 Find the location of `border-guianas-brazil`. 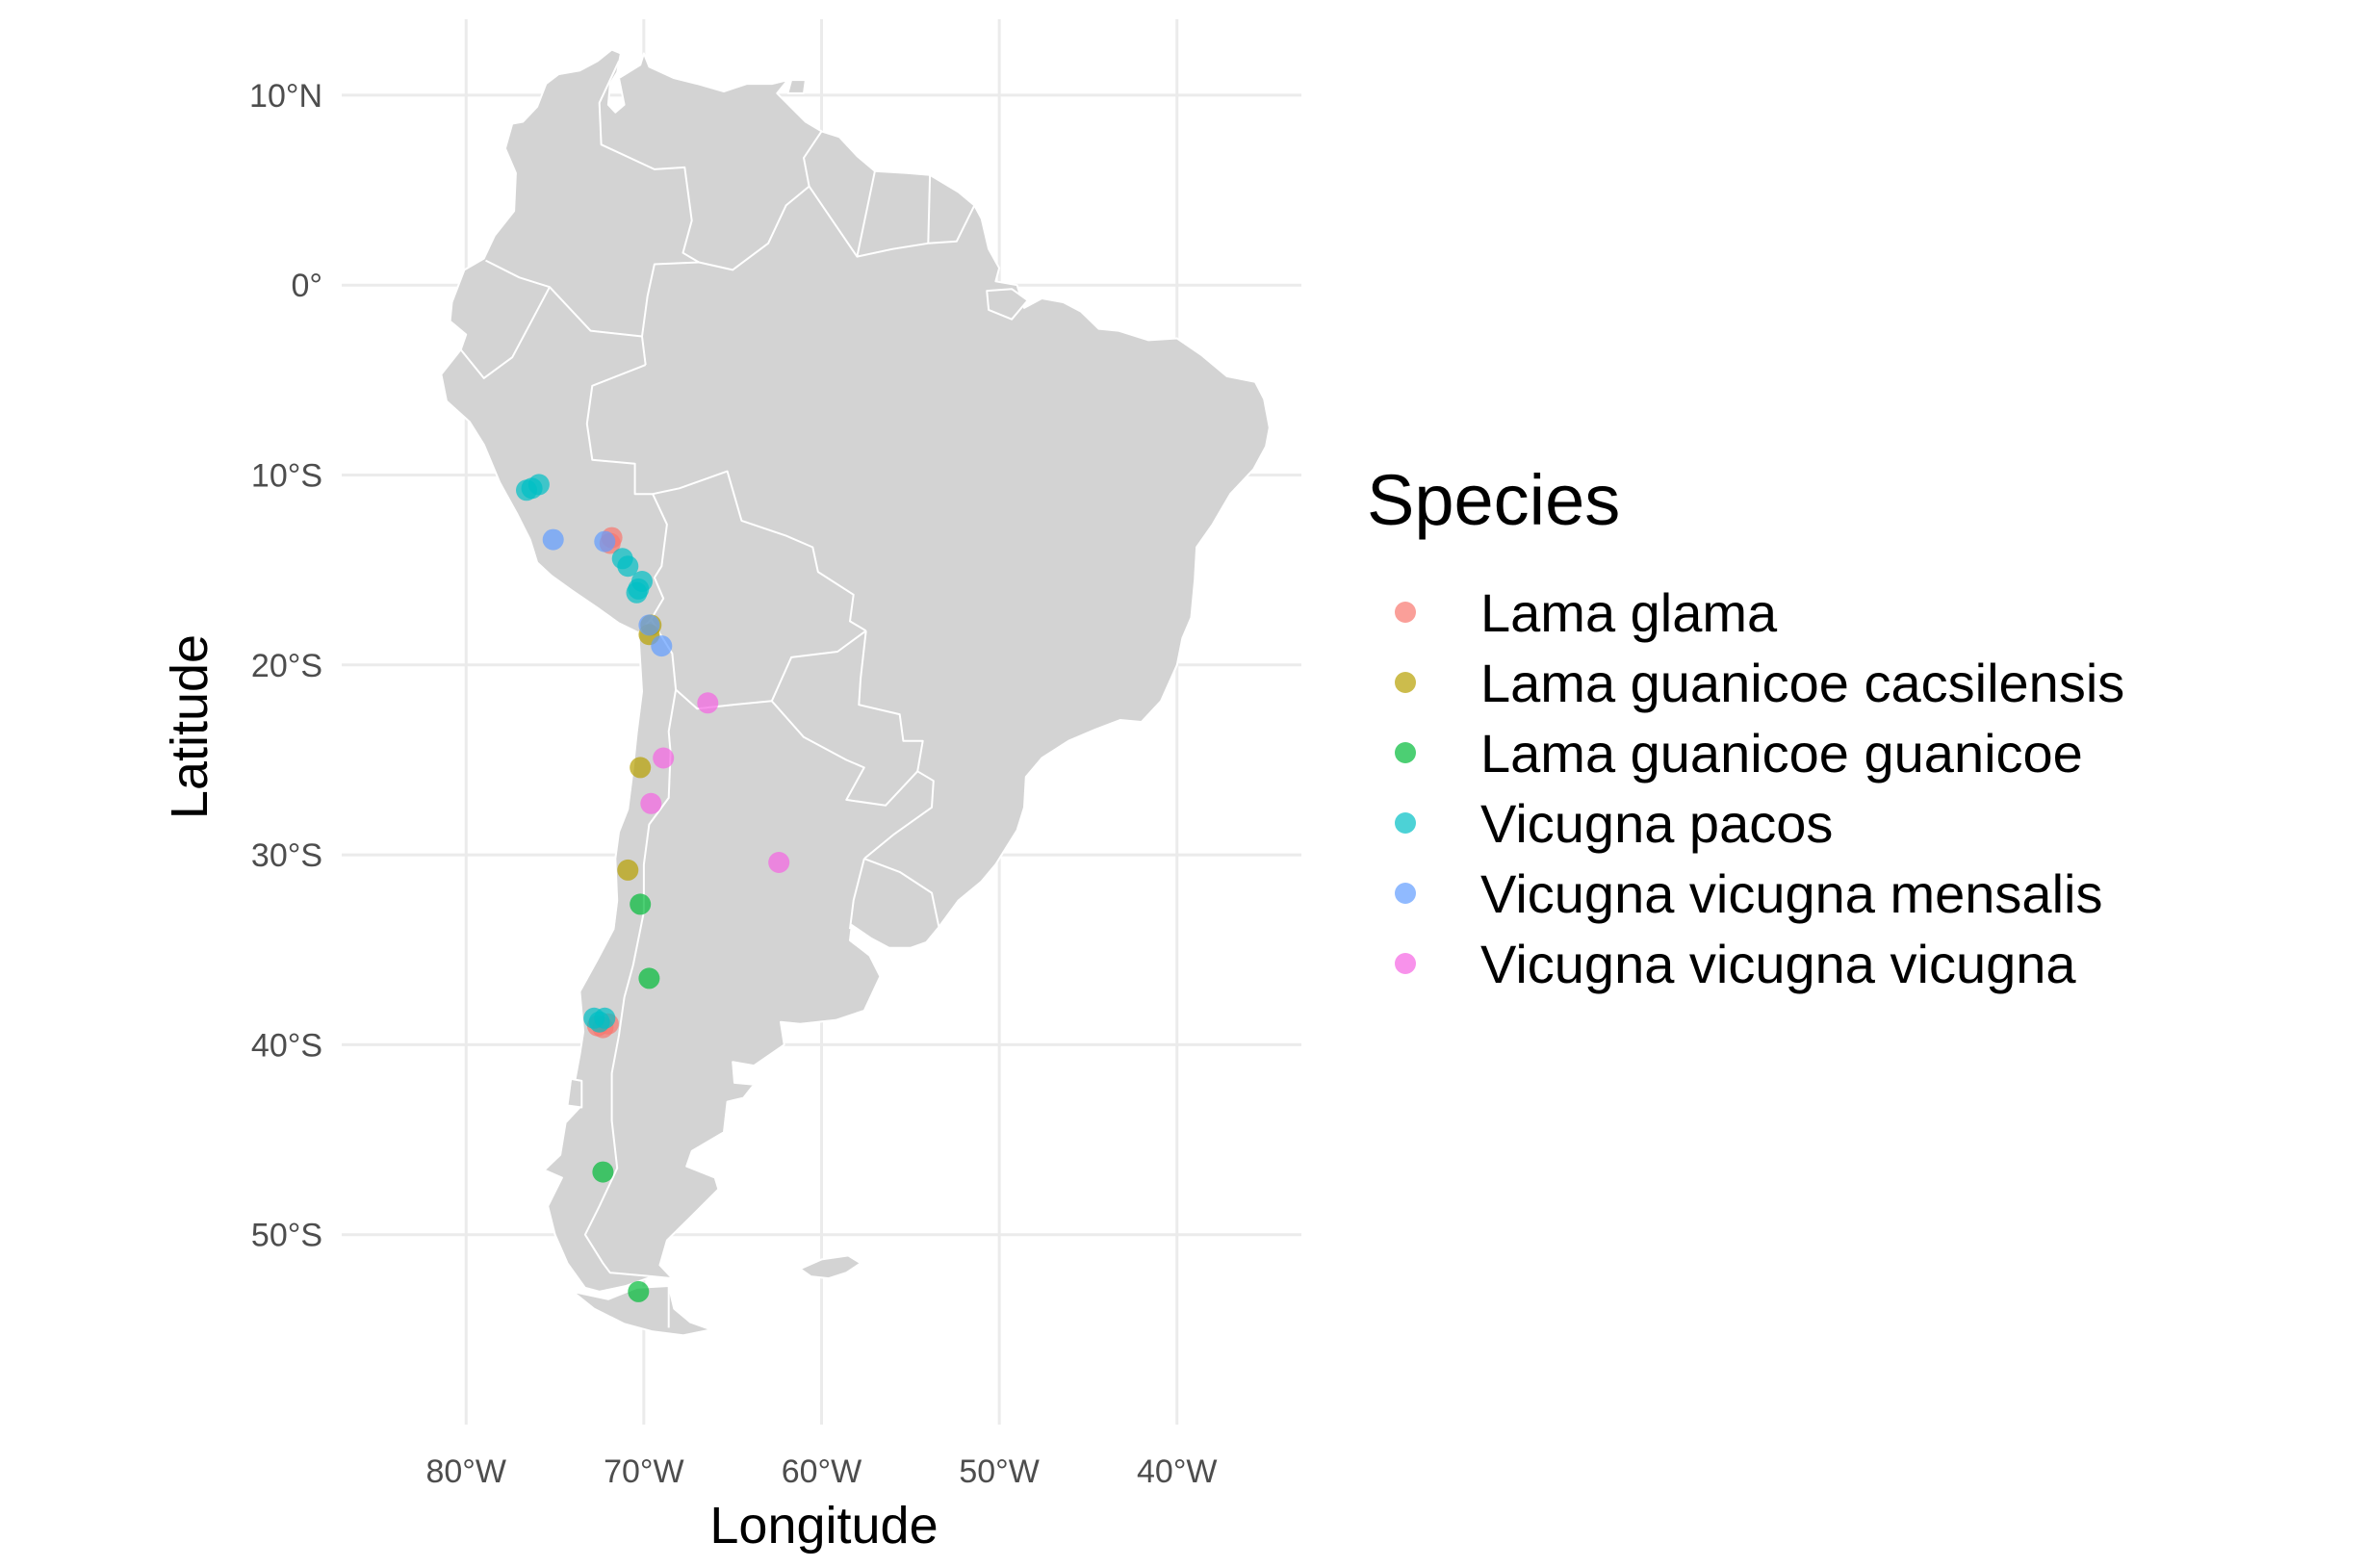

border-guianas-brazil is located at coordinates (892, 222).